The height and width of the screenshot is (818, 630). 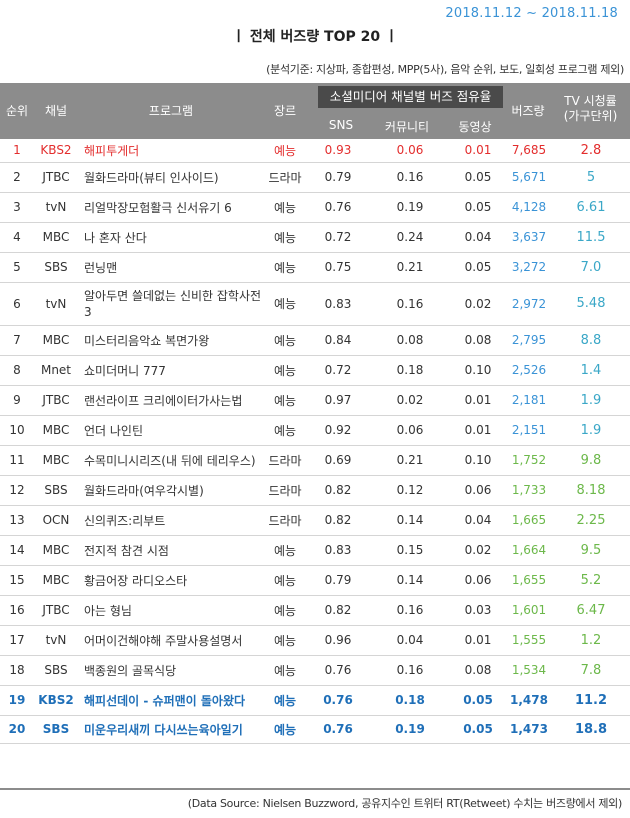 What do you see at coordinates (529, 550) in the screenshot?
I see `buzz-cell: 1,664` at bounding box center [529, 550].